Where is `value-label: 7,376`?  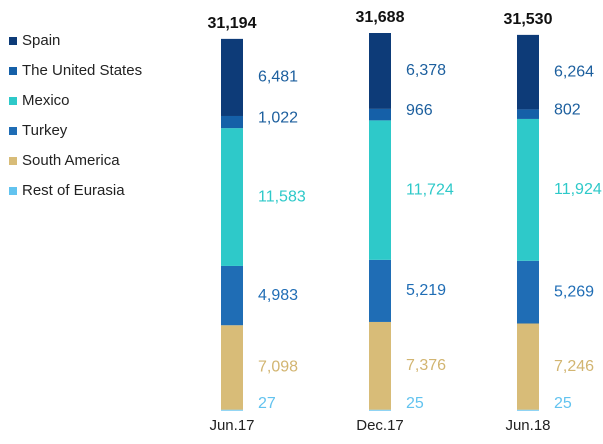 value-label: 7,376 is located at coordinates (426, 365).